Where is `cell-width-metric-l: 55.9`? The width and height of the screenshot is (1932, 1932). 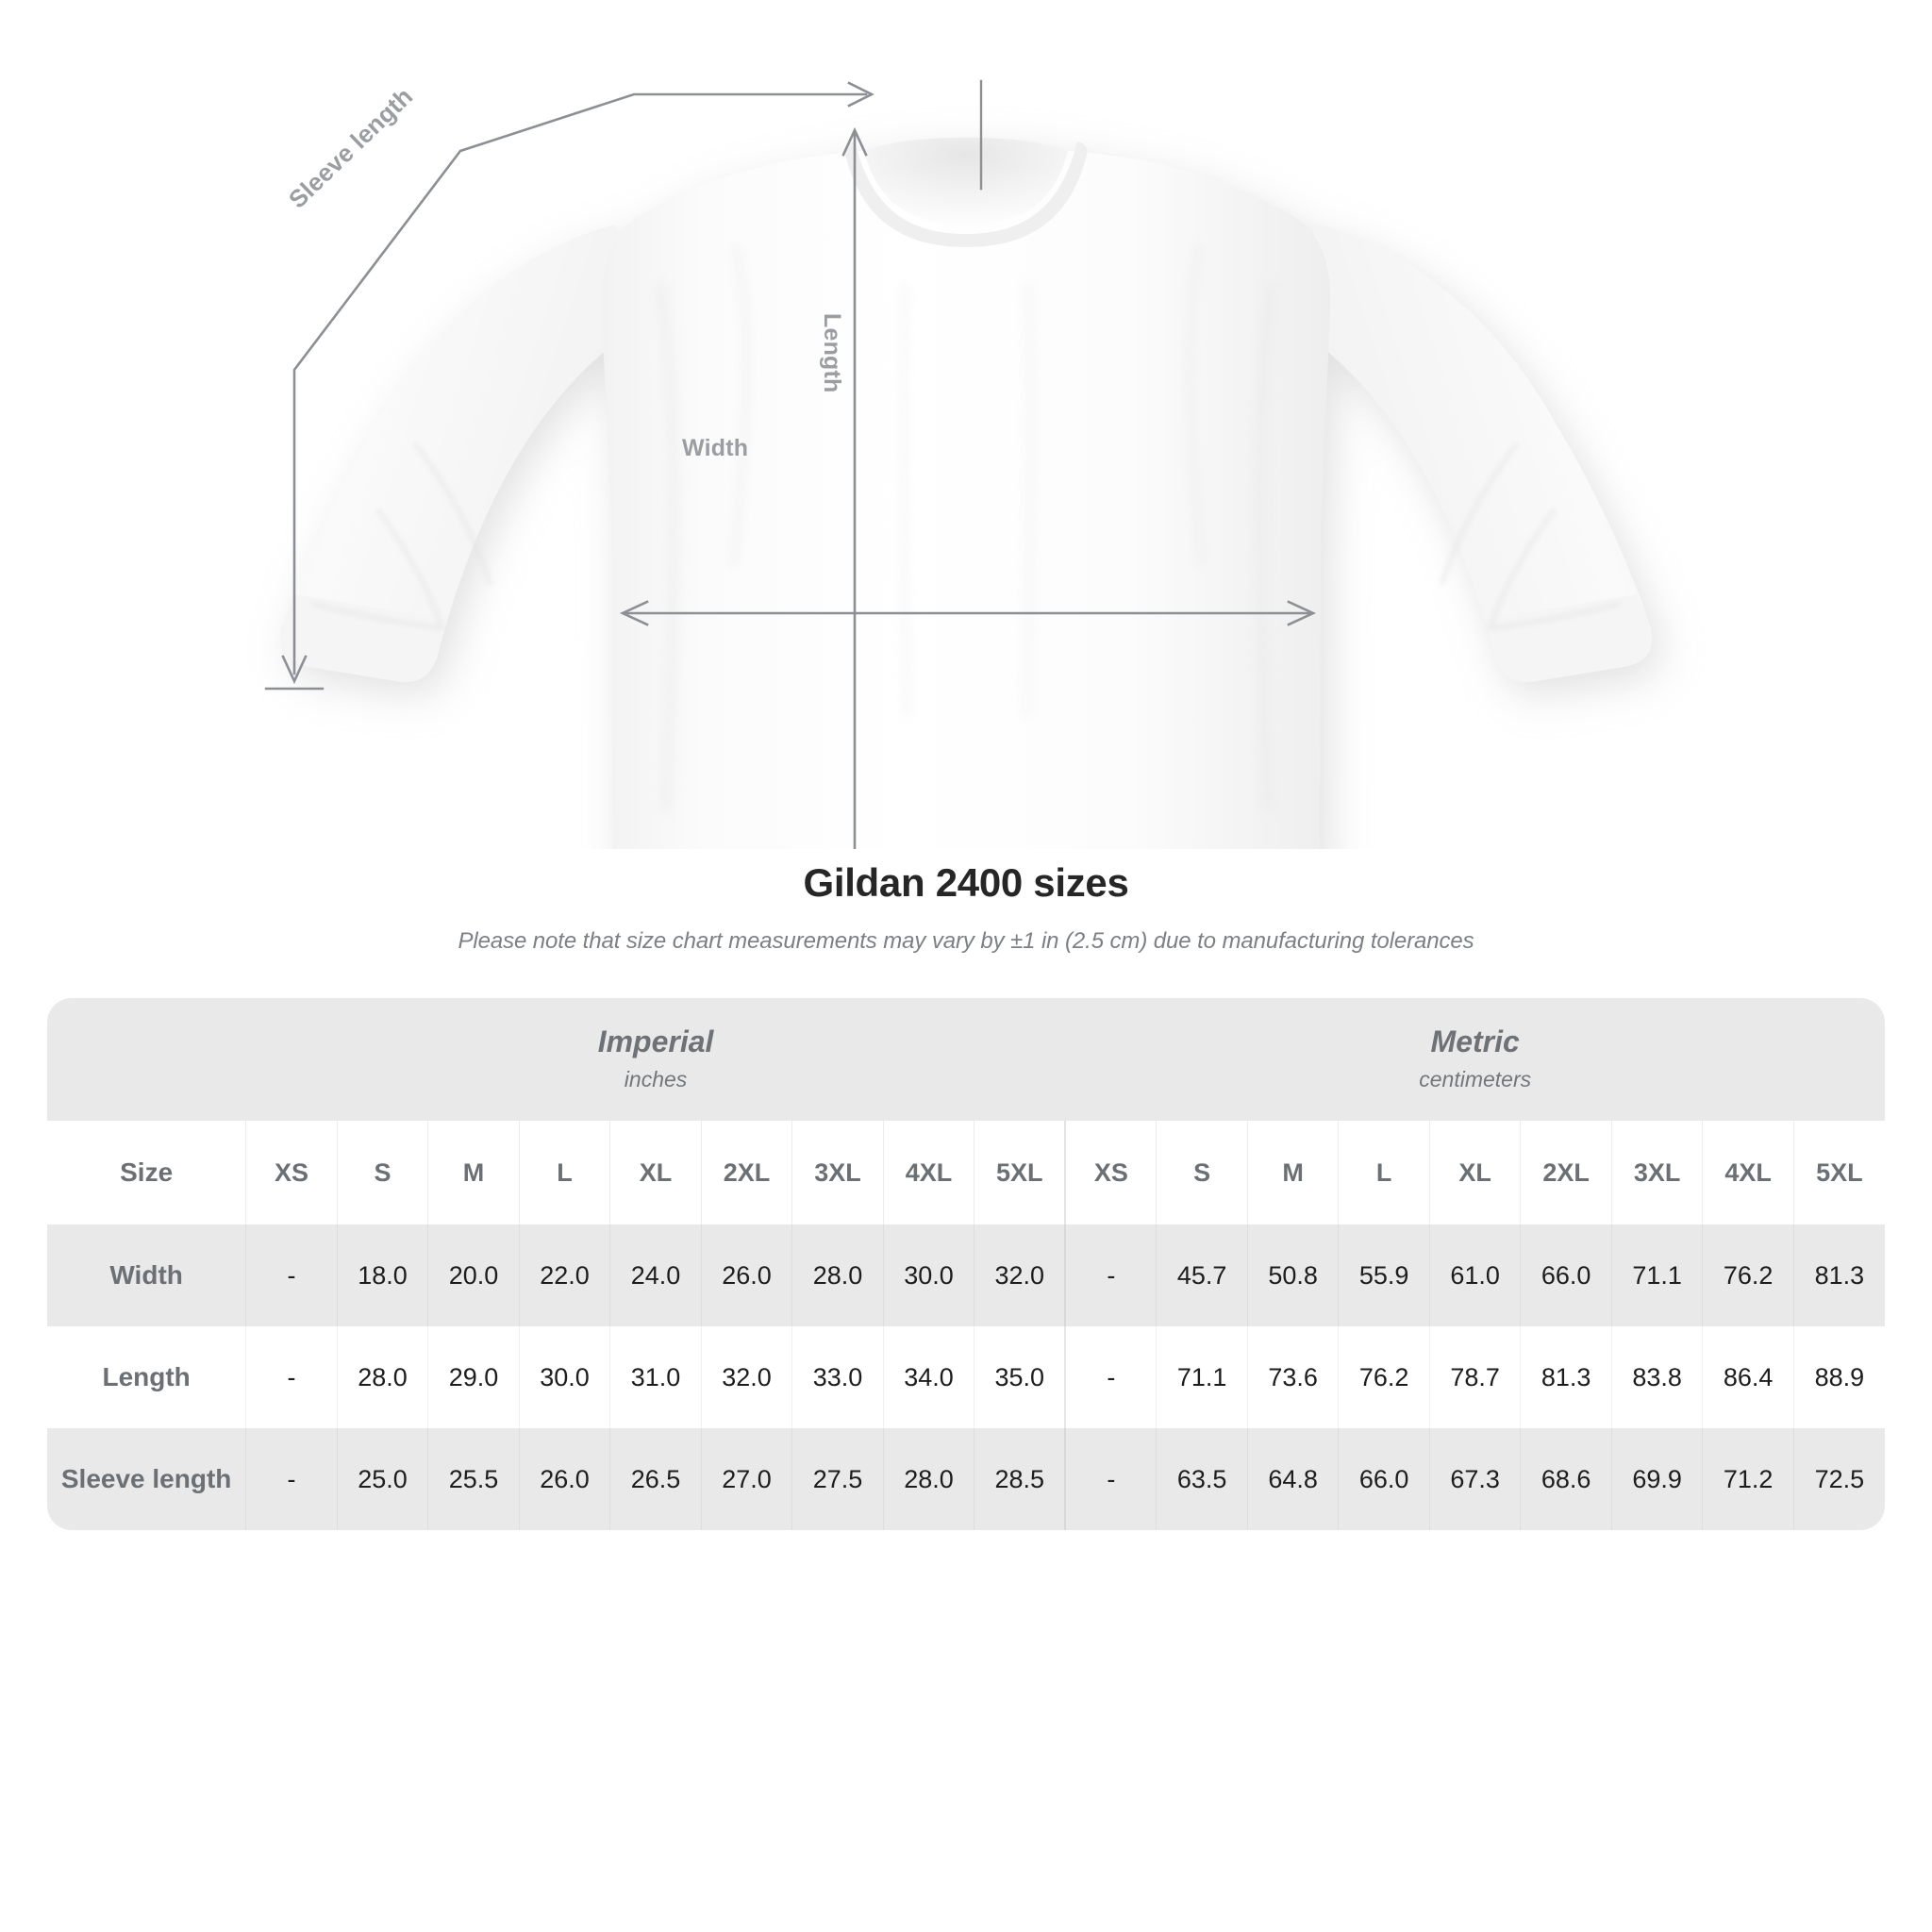 cell-width-metric-l: 55.9 is located at coordinates (1384, 1275).